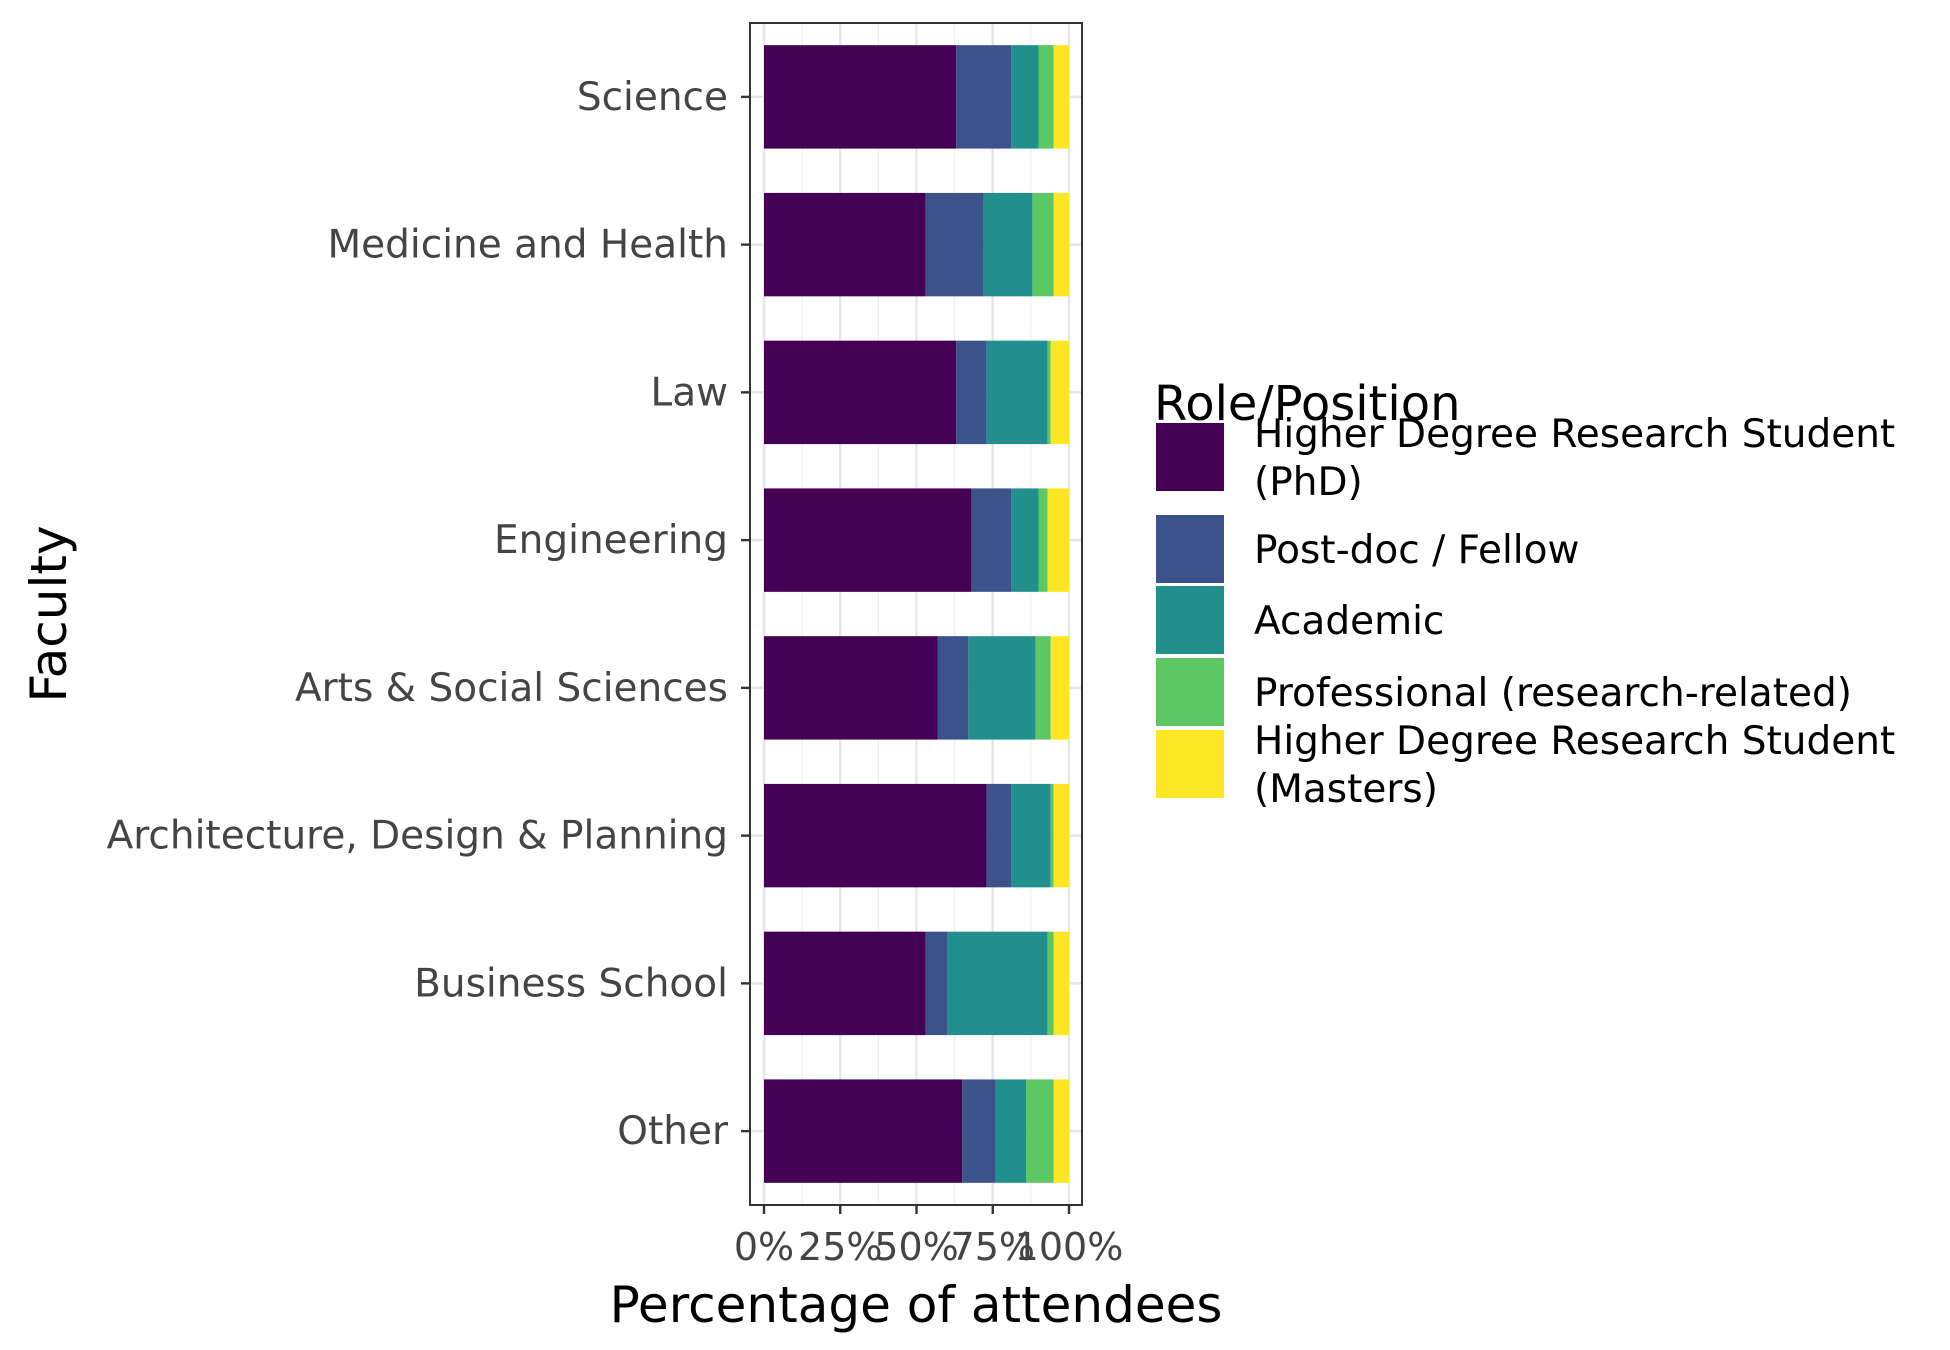 This screenshot has width=1950, height=1350. Describe the element at coordinates (916, 1247) in the screenshot. I see `x-tick-label: 50%` at that location.